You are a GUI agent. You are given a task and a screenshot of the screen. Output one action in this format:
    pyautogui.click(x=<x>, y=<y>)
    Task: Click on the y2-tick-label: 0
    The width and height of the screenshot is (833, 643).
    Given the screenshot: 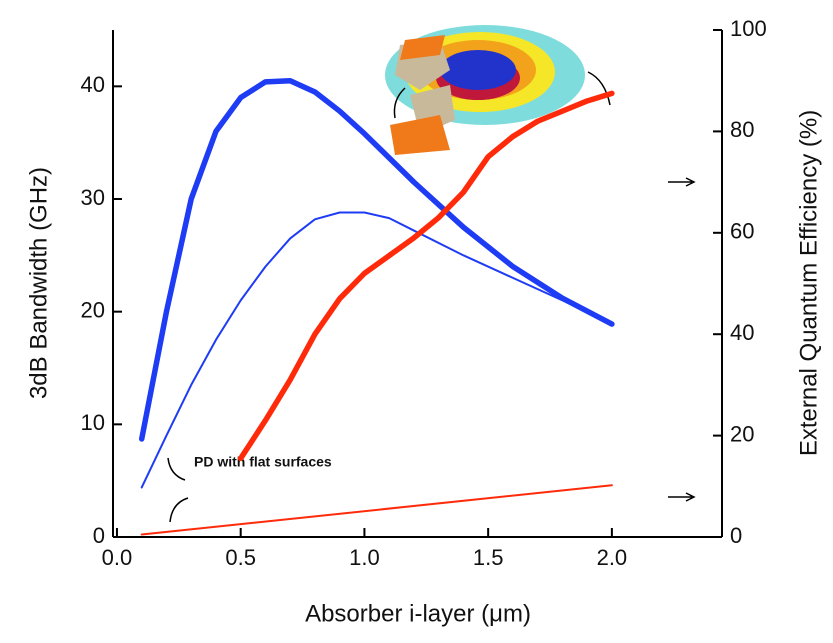 What is the action you would take?
    pyautogui.click(x=736, y=535)
    